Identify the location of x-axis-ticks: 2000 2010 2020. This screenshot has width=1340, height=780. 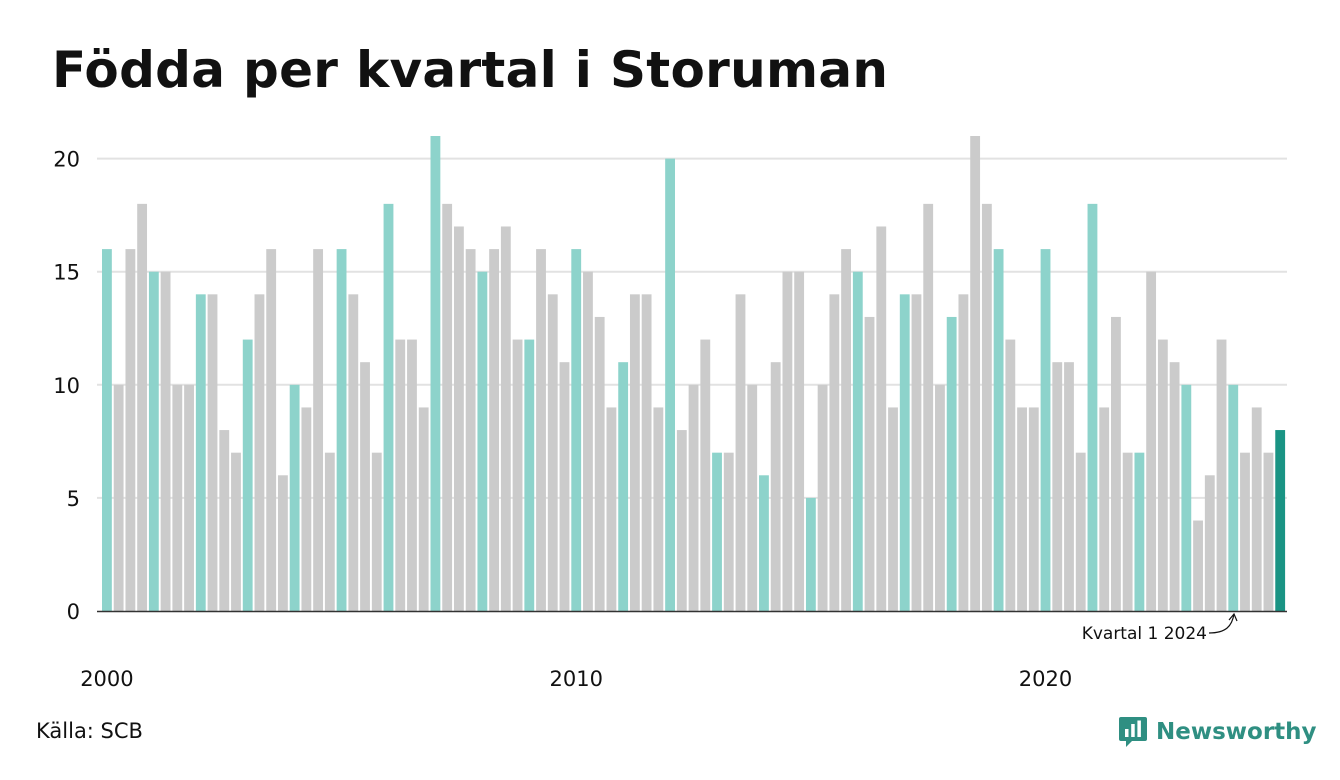
(576, 679).